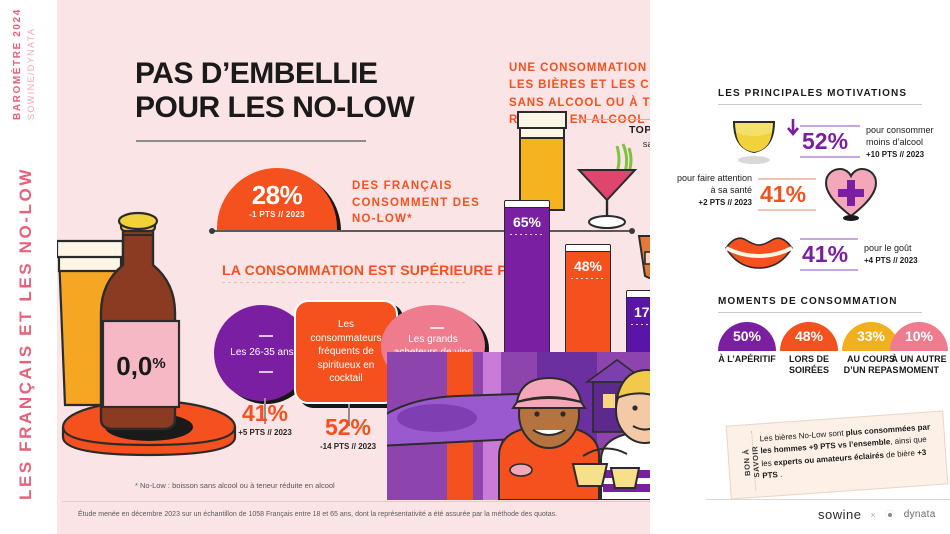 This screenshot has height=534, width=950. What do you see at coordinates (251, 141) in the screenshot?
I see `title-underline` at bounding box center [251, 141].